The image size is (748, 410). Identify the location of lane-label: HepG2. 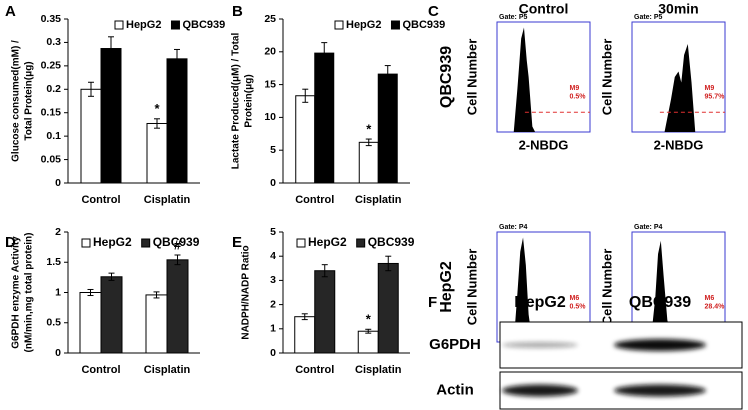
(540, 302).